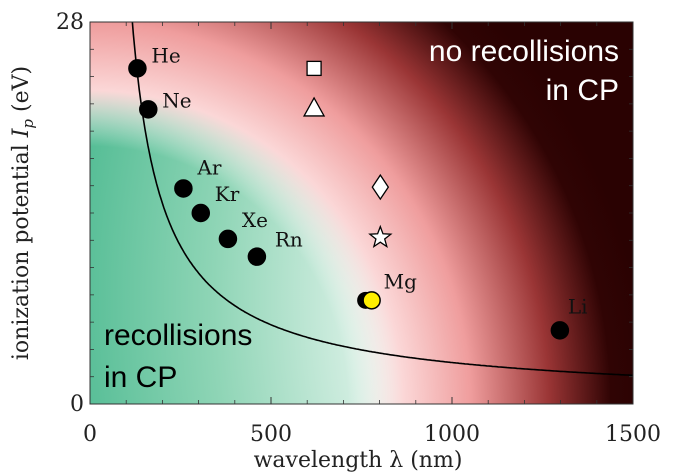 The width and height of the screenshot is (678, 474). I want to click on upper-region-label-line1: no recollisions, so click(524, 51).